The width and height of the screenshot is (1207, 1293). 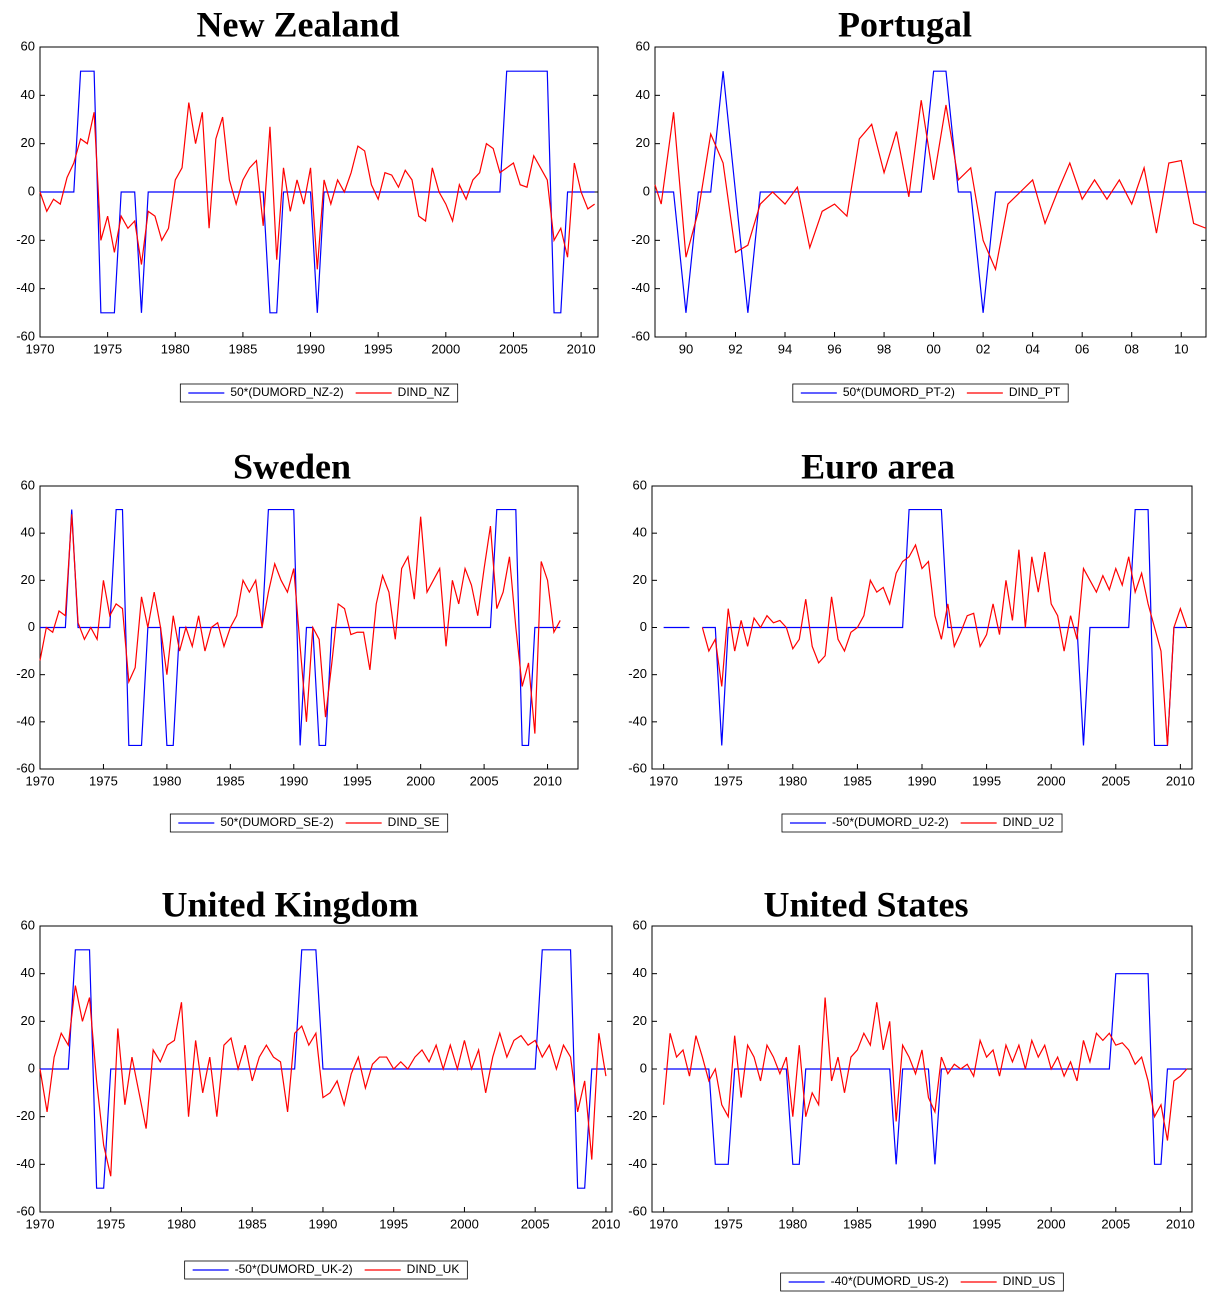 I want to click on legend-label: DIND_PT, so click(x=1035, y=392).